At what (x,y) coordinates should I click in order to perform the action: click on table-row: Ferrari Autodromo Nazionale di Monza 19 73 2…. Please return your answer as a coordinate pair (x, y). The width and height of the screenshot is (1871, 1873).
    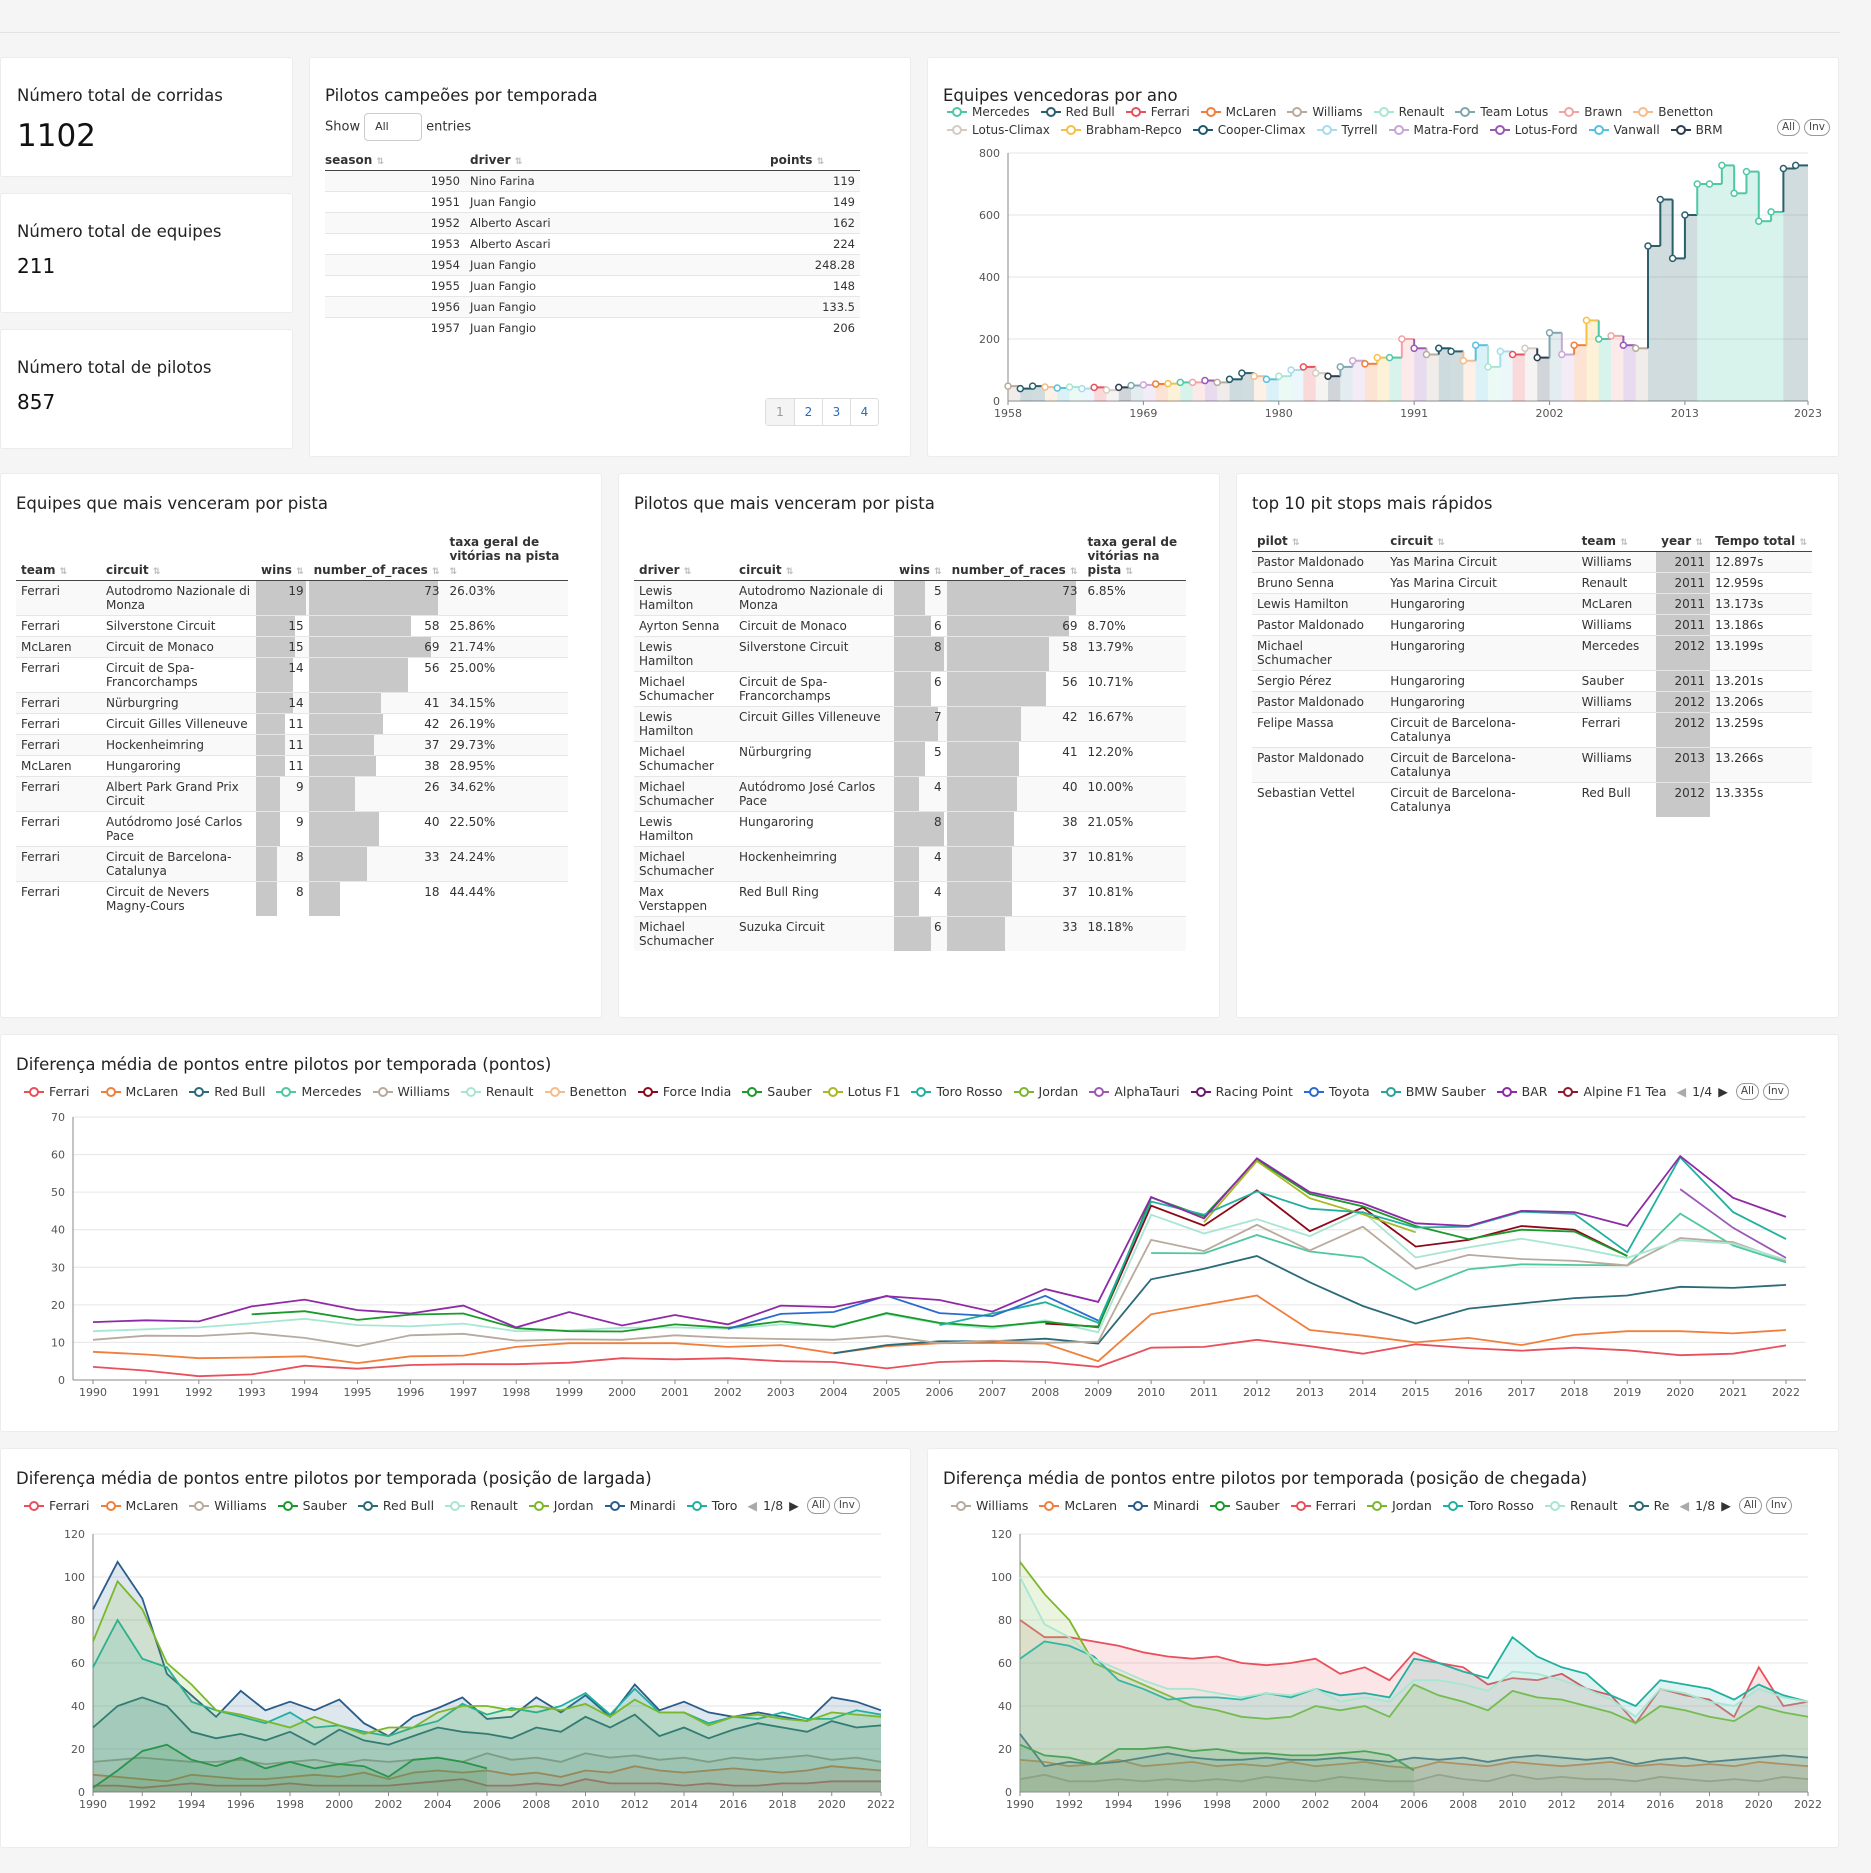
    Looking at the image, I should click on (292, 598).